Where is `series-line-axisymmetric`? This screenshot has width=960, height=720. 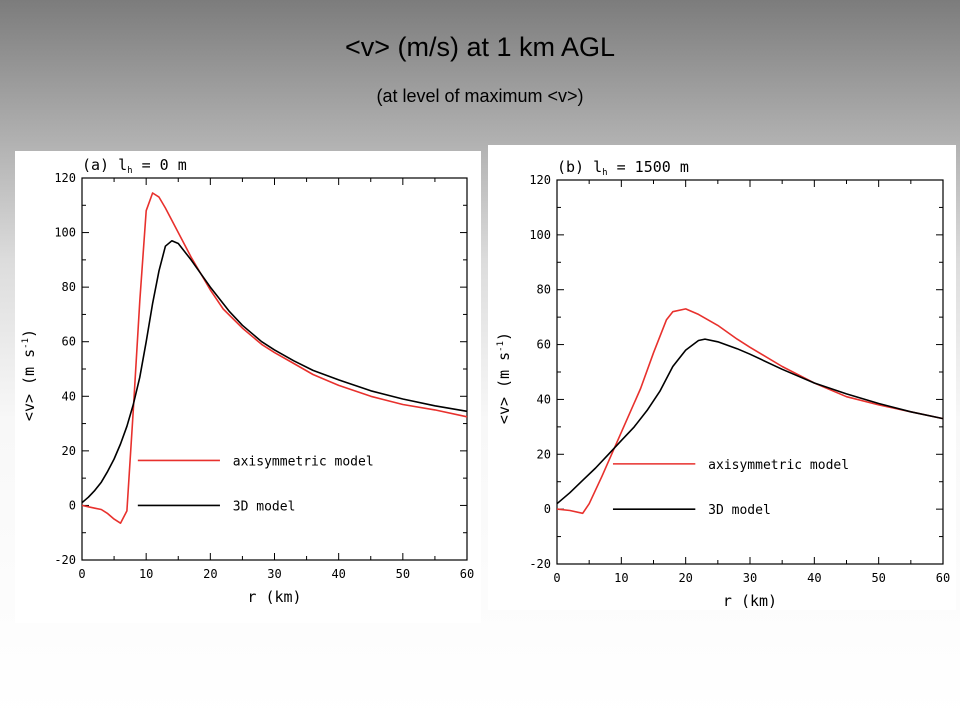 series-line-axisymmetric is located at coordinates (750, 411).